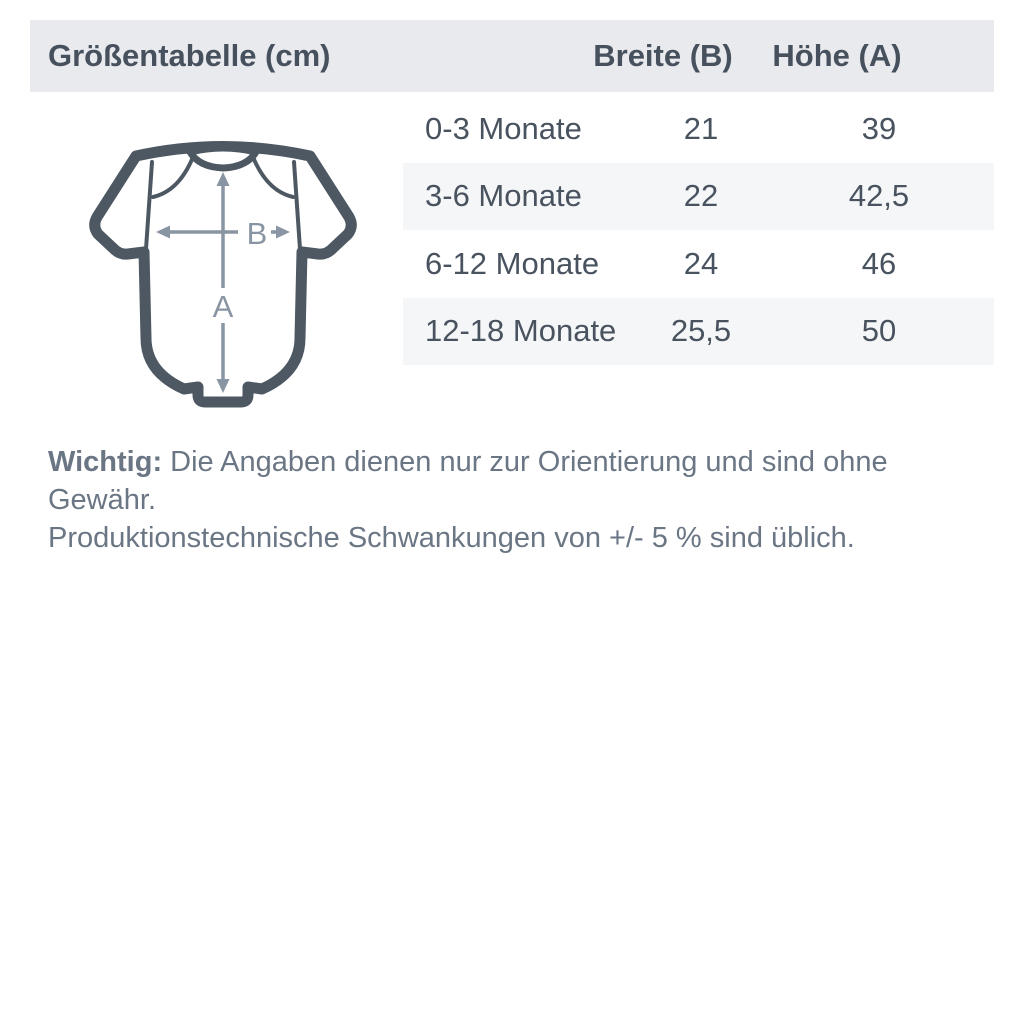 This screenshot has width=1024, height=1024. I want to click on left-shoulder-seam, so click(173, 177).